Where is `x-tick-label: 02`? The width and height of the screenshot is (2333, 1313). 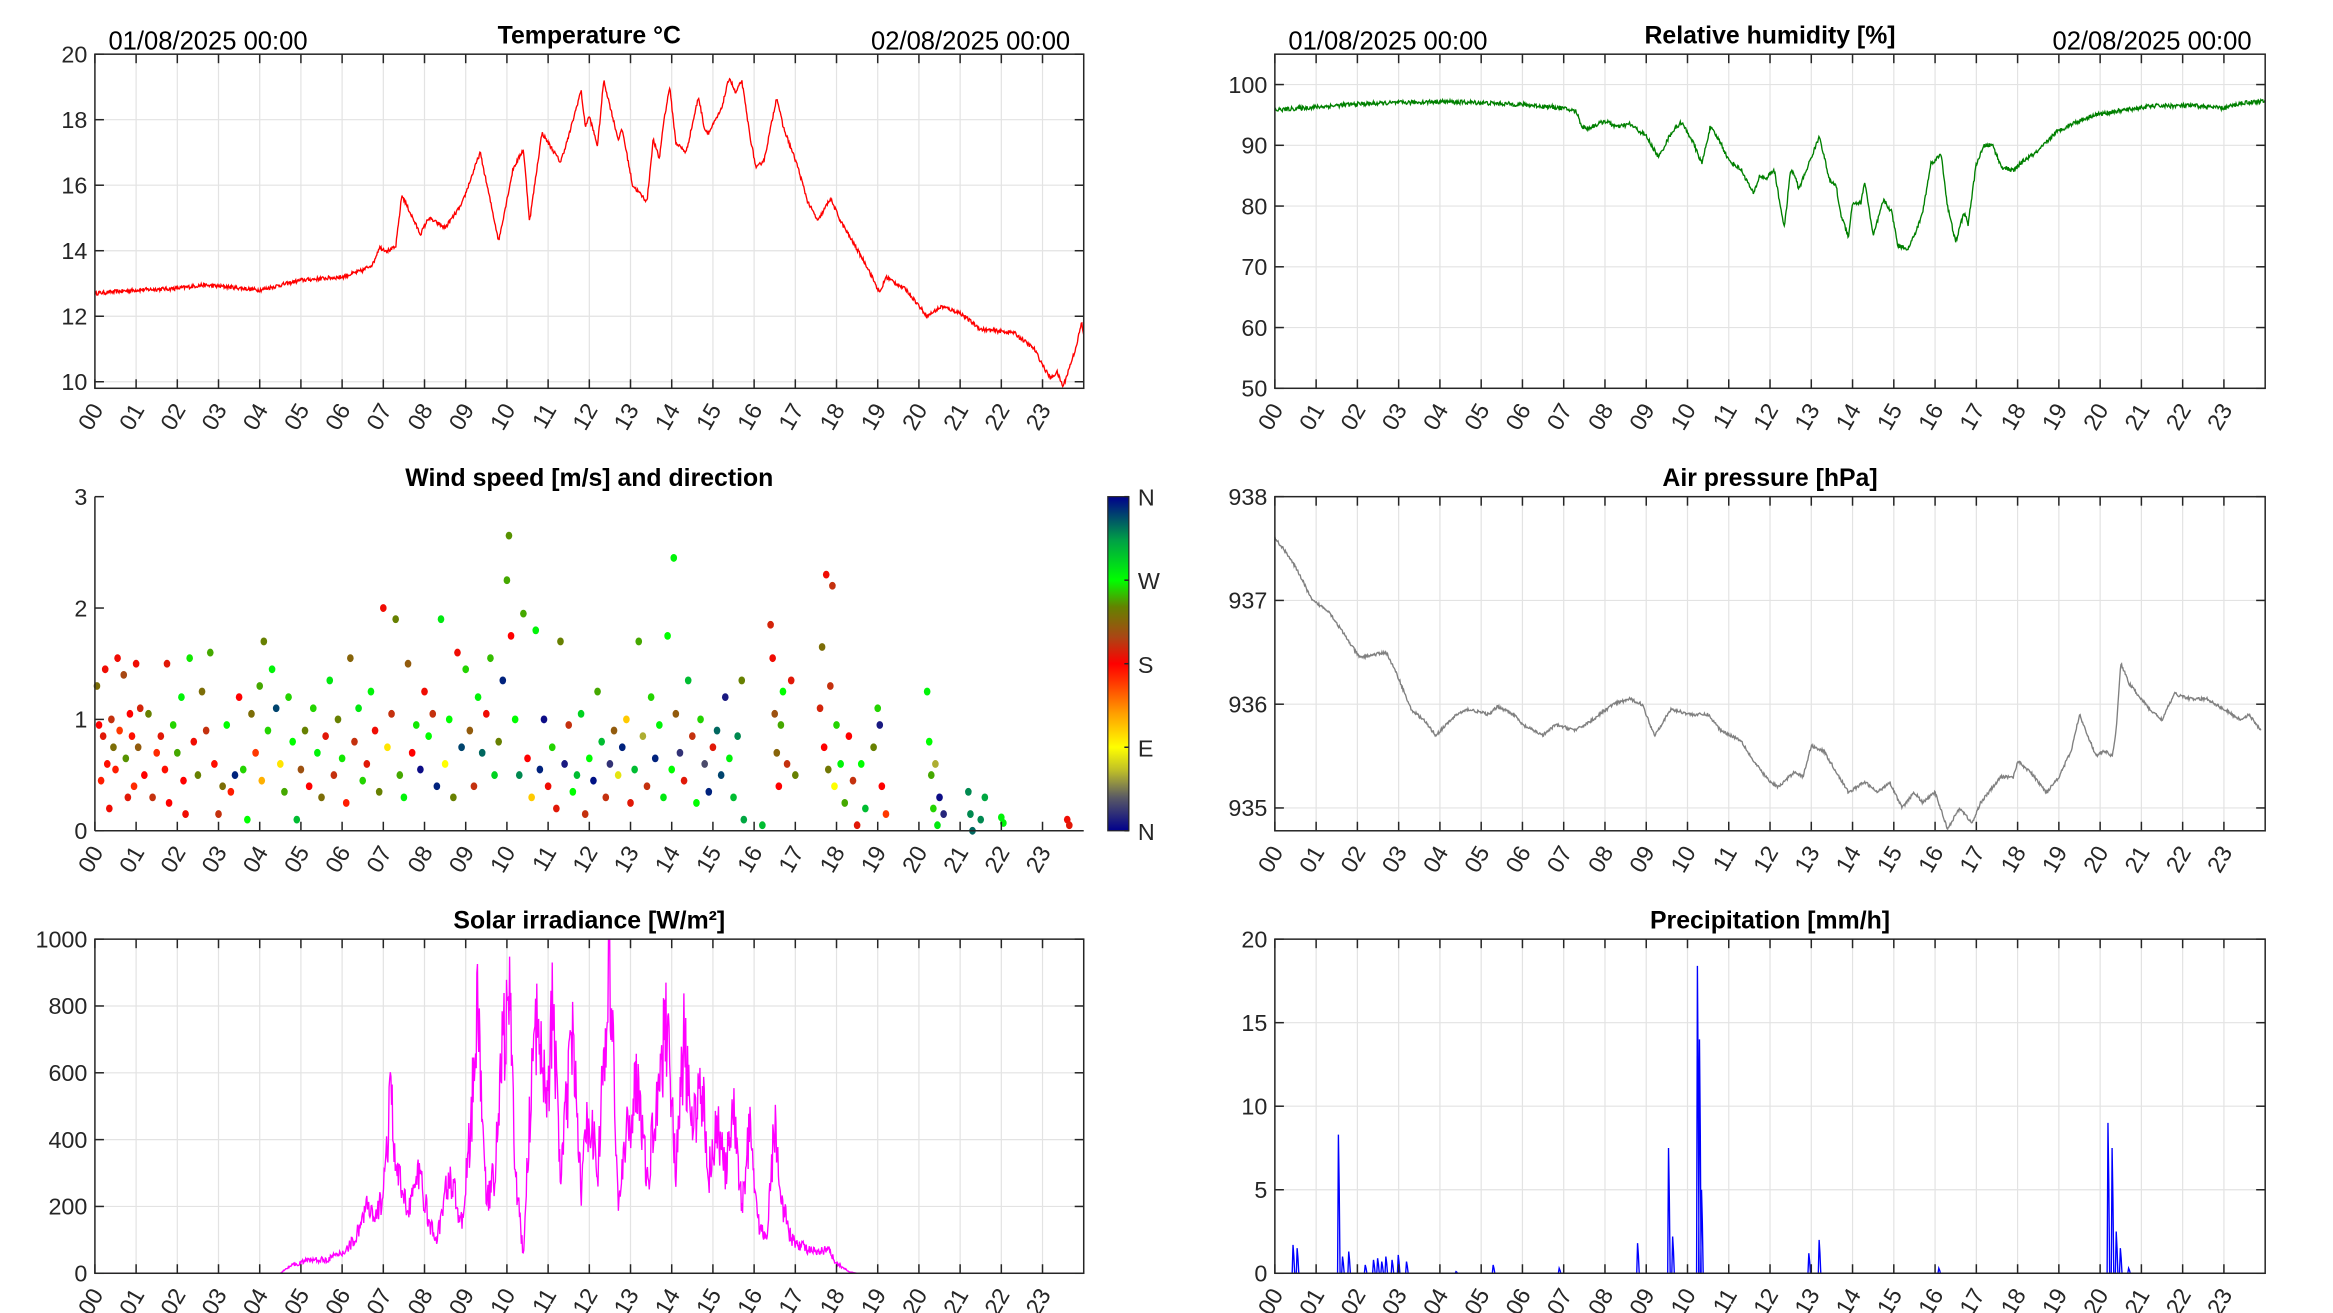
x-tick-label: 02 is located at coordinates (172, 858).